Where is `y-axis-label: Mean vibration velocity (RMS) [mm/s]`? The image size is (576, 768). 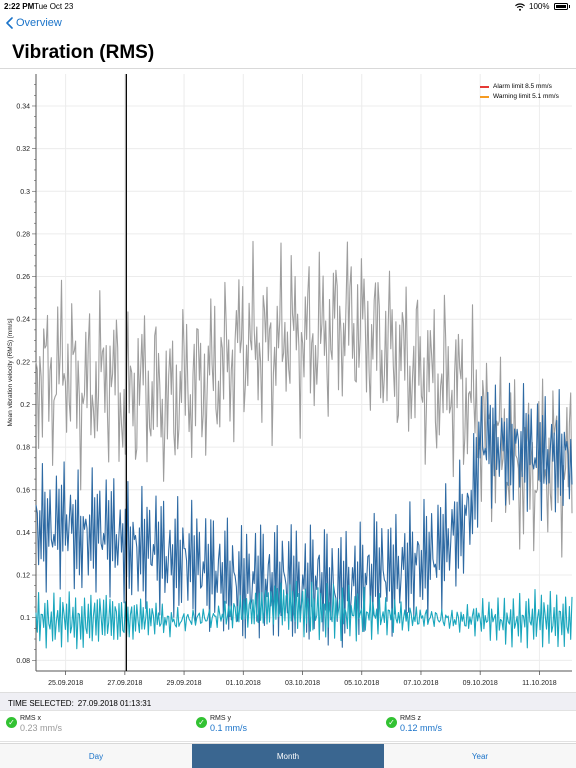 y-axis-label: Mean vibration velocity (RMS) [mm/s] is located at coordinates (10, 372).